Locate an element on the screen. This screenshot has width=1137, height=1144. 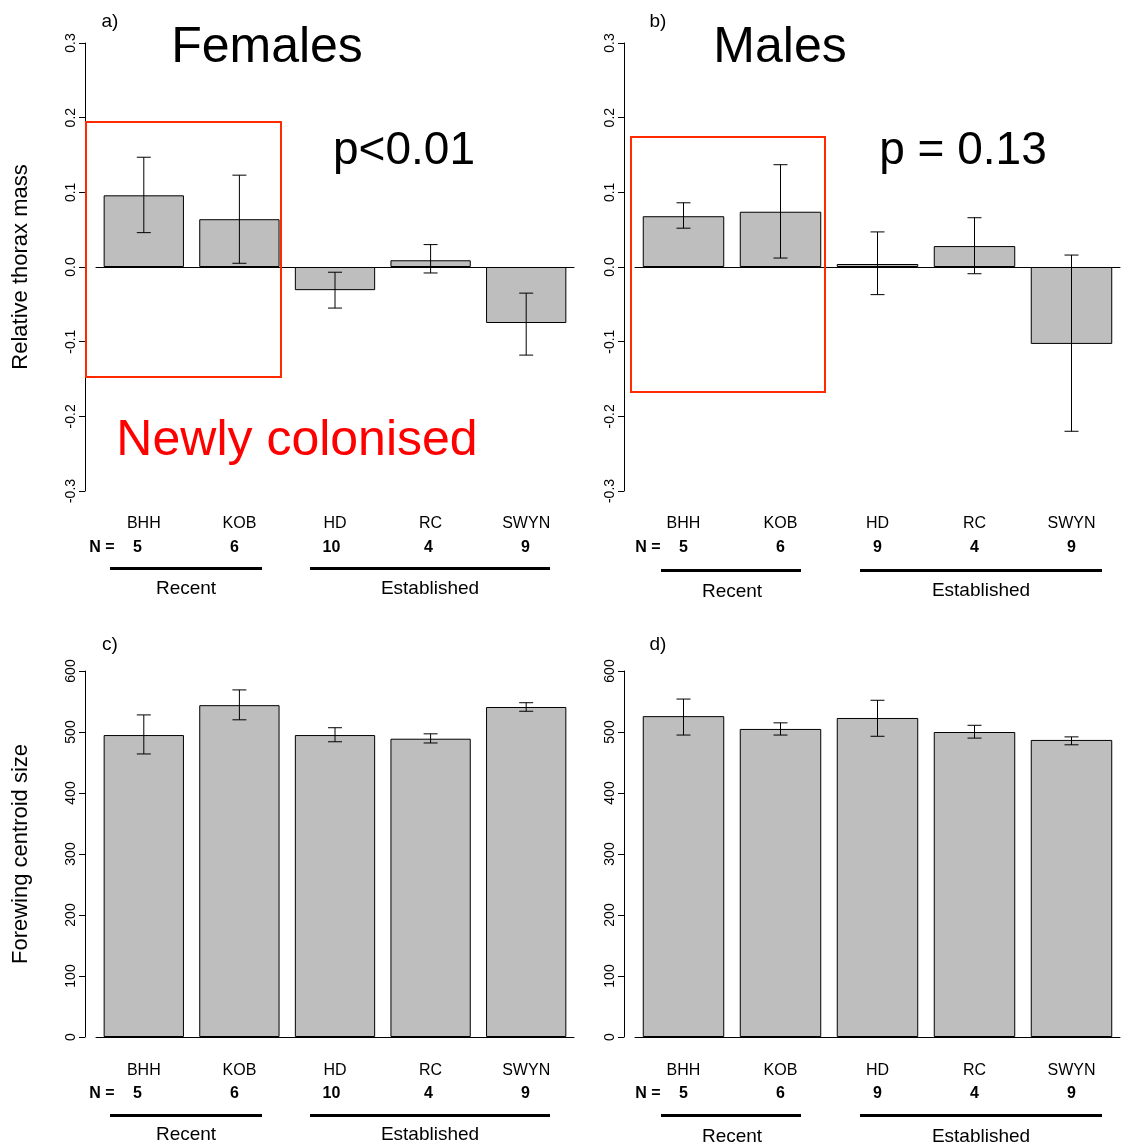
annotation: Newly colonised is located at coordinates (297, 438).